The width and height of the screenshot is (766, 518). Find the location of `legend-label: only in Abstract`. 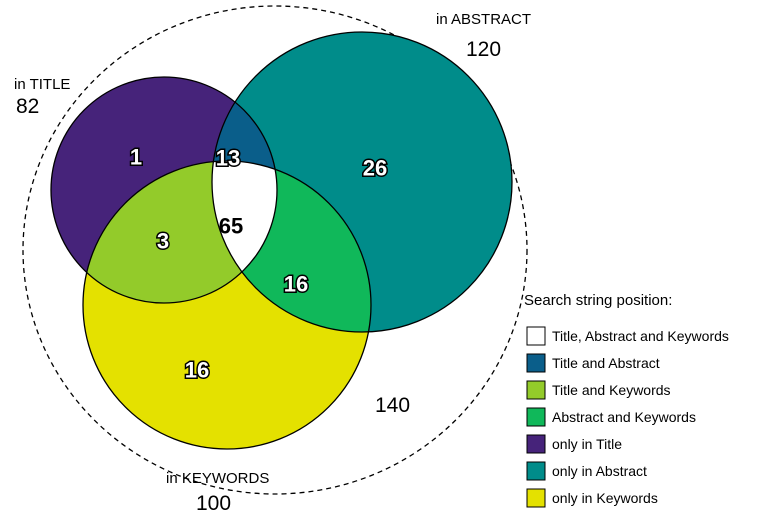

legend-label: only in Abstract is located at coordinates (599, 471).